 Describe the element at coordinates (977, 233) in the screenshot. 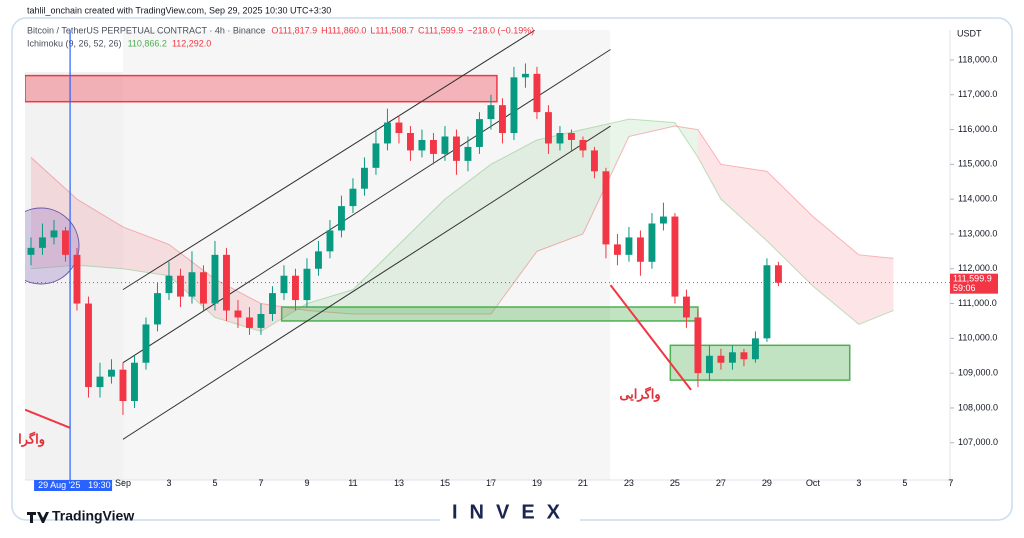

I see `y-tick-label: 113,000.0` at that location.